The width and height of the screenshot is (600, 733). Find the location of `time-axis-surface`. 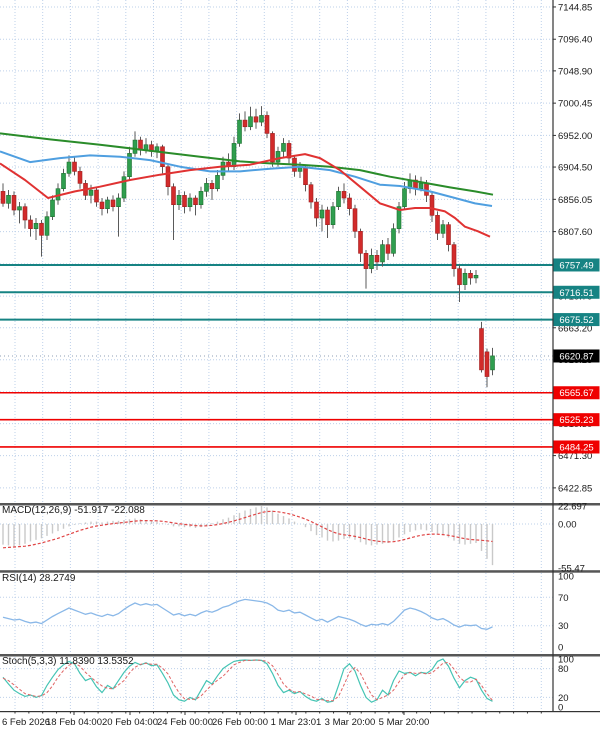

time-axis-surface is located at coordinates (300, 722).